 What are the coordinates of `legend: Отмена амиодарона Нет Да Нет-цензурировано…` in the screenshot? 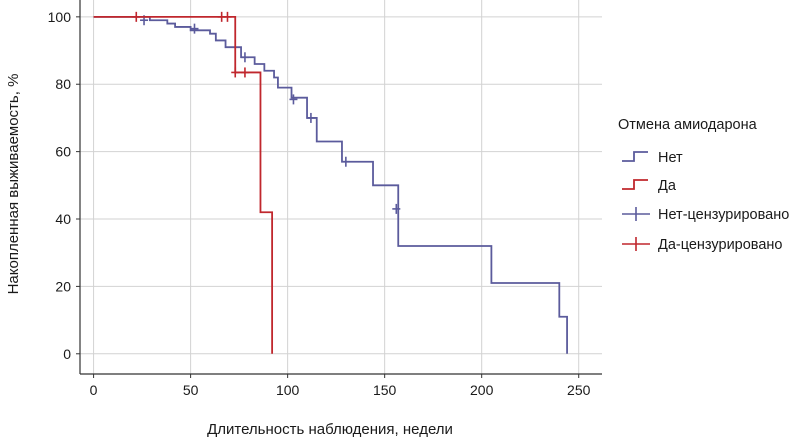 It's located at (703, 185).